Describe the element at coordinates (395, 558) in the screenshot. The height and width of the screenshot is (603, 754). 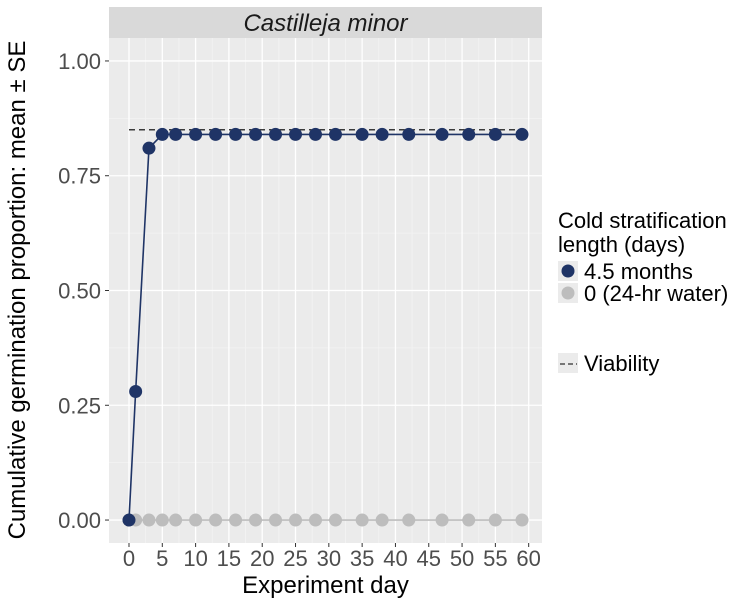
I see `x-tick-label: 40` at that location.